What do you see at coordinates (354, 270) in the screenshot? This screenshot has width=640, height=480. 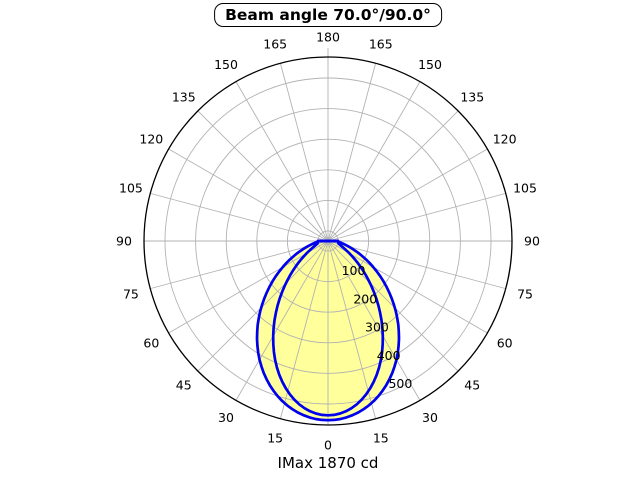 I see `radial-tick-label: 100` at bounding box center [354, 270].